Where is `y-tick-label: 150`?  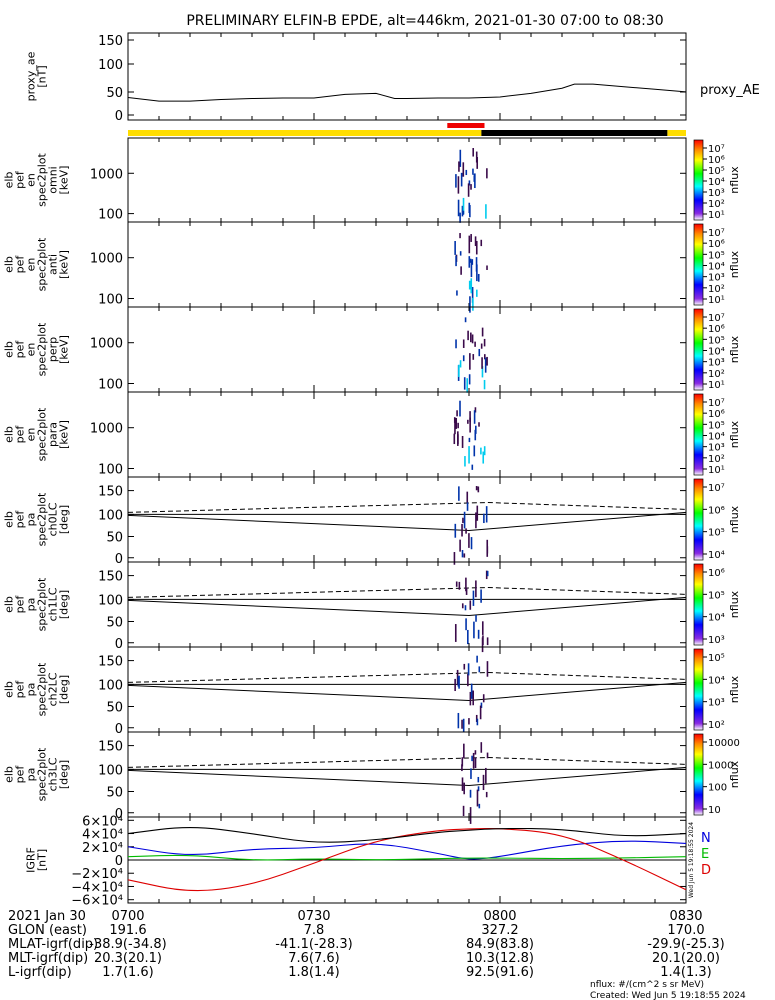
y-tick-label: 150 is located at coordinates (110, 41).